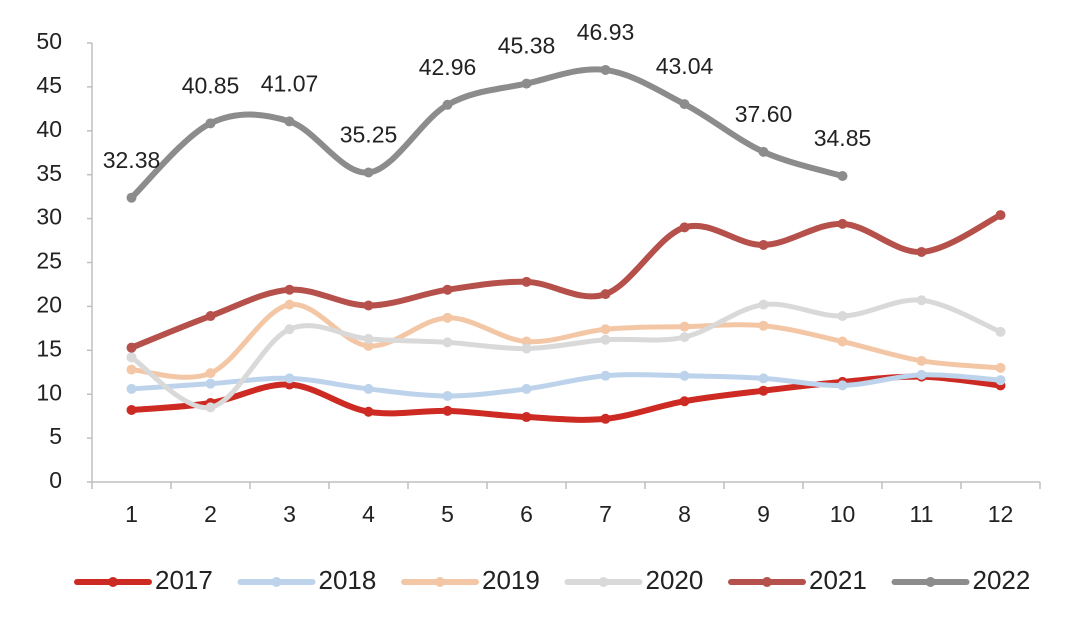 The image size is (1080, 619). I want to click on y-tick-label: 0, so click(55, 480).